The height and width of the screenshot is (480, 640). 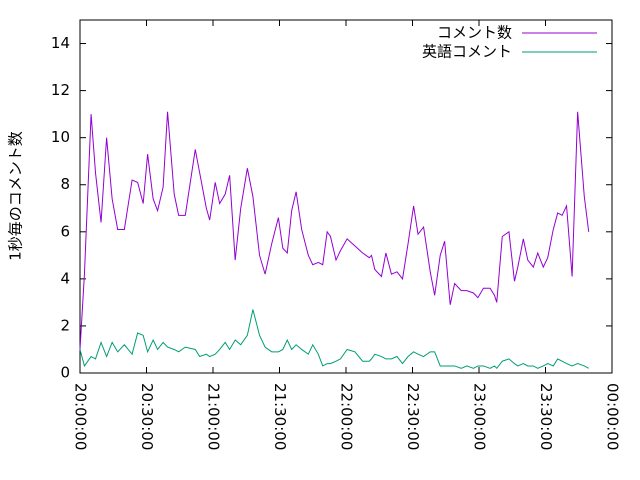 What do you see at coordinates (65, 278) in the screenshot?
I see `y-tick-label: 4` at bounding box center [65, 278].